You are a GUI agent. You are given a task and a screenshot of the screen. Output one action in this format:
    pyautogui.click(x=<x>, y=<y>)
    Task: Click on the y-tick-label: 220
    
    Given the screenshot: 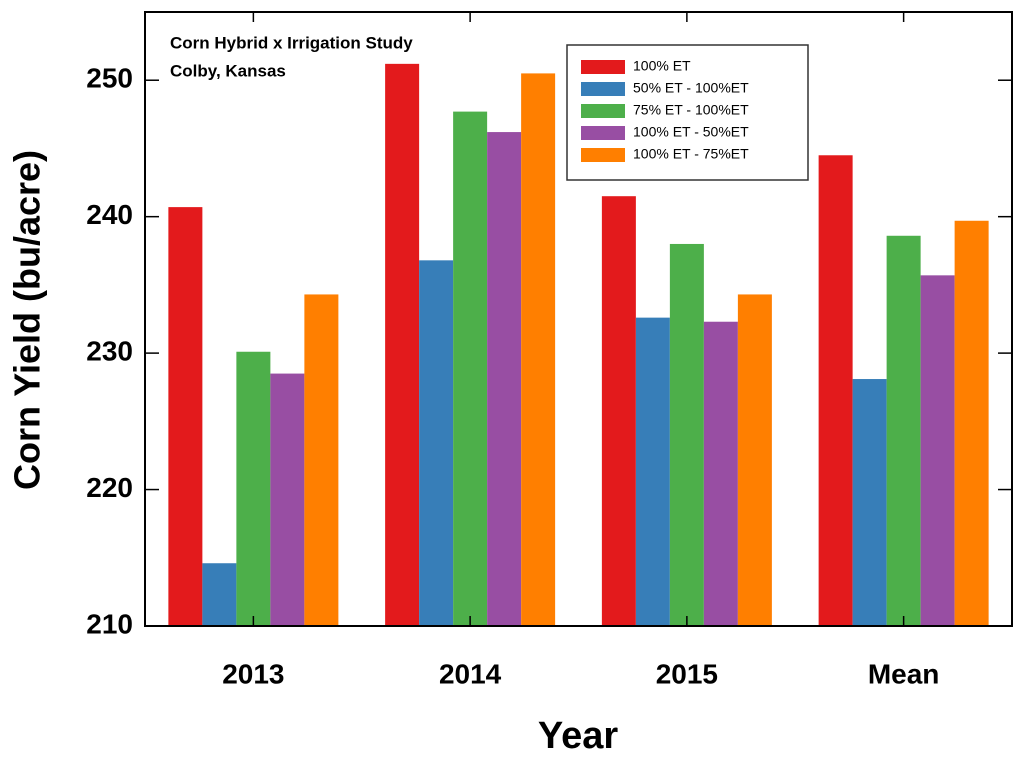 What is the action you would take?
    pyautogui.click(x=109, y=487)
    